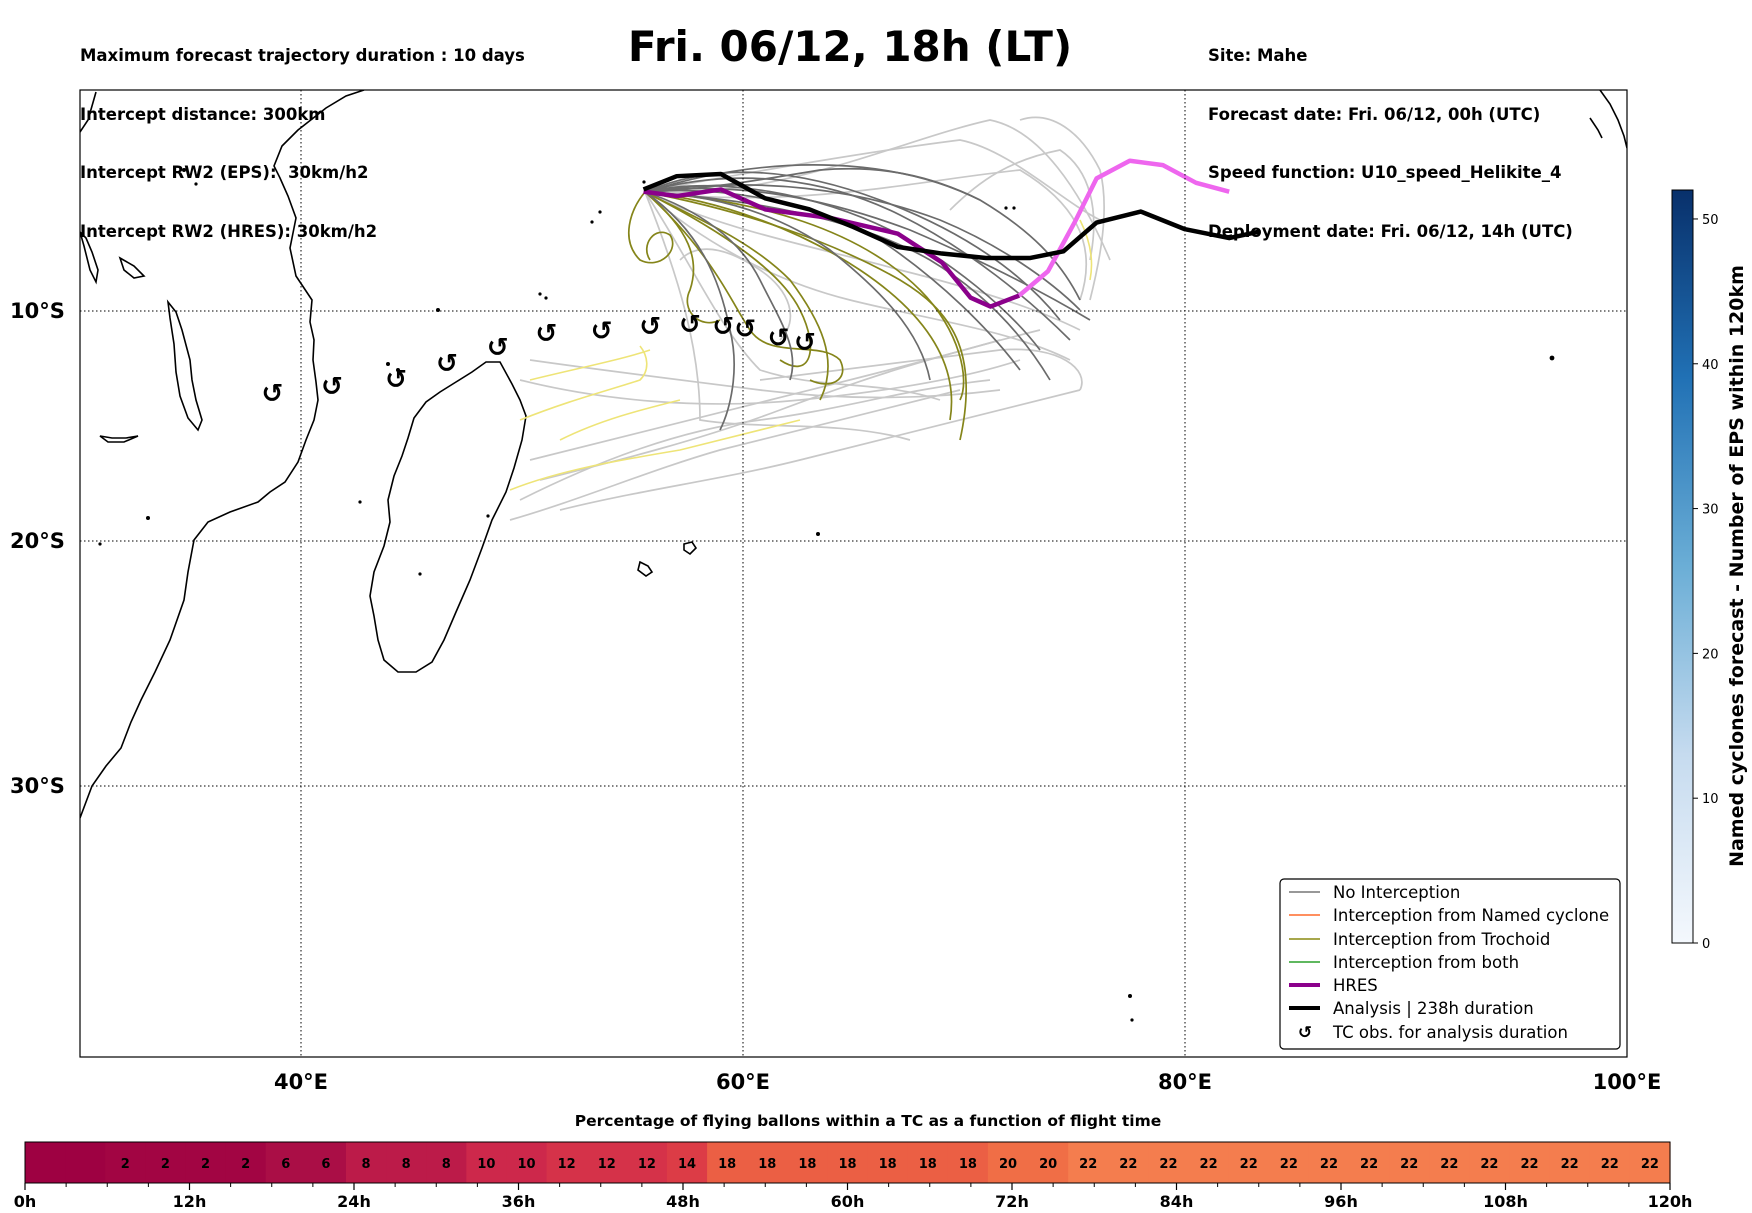 This screenshot has height=1213, width=1752. What do you see at coordinates (832, 248) in the screenshot?
I see `hres-track` at bounding box center [832, 248].